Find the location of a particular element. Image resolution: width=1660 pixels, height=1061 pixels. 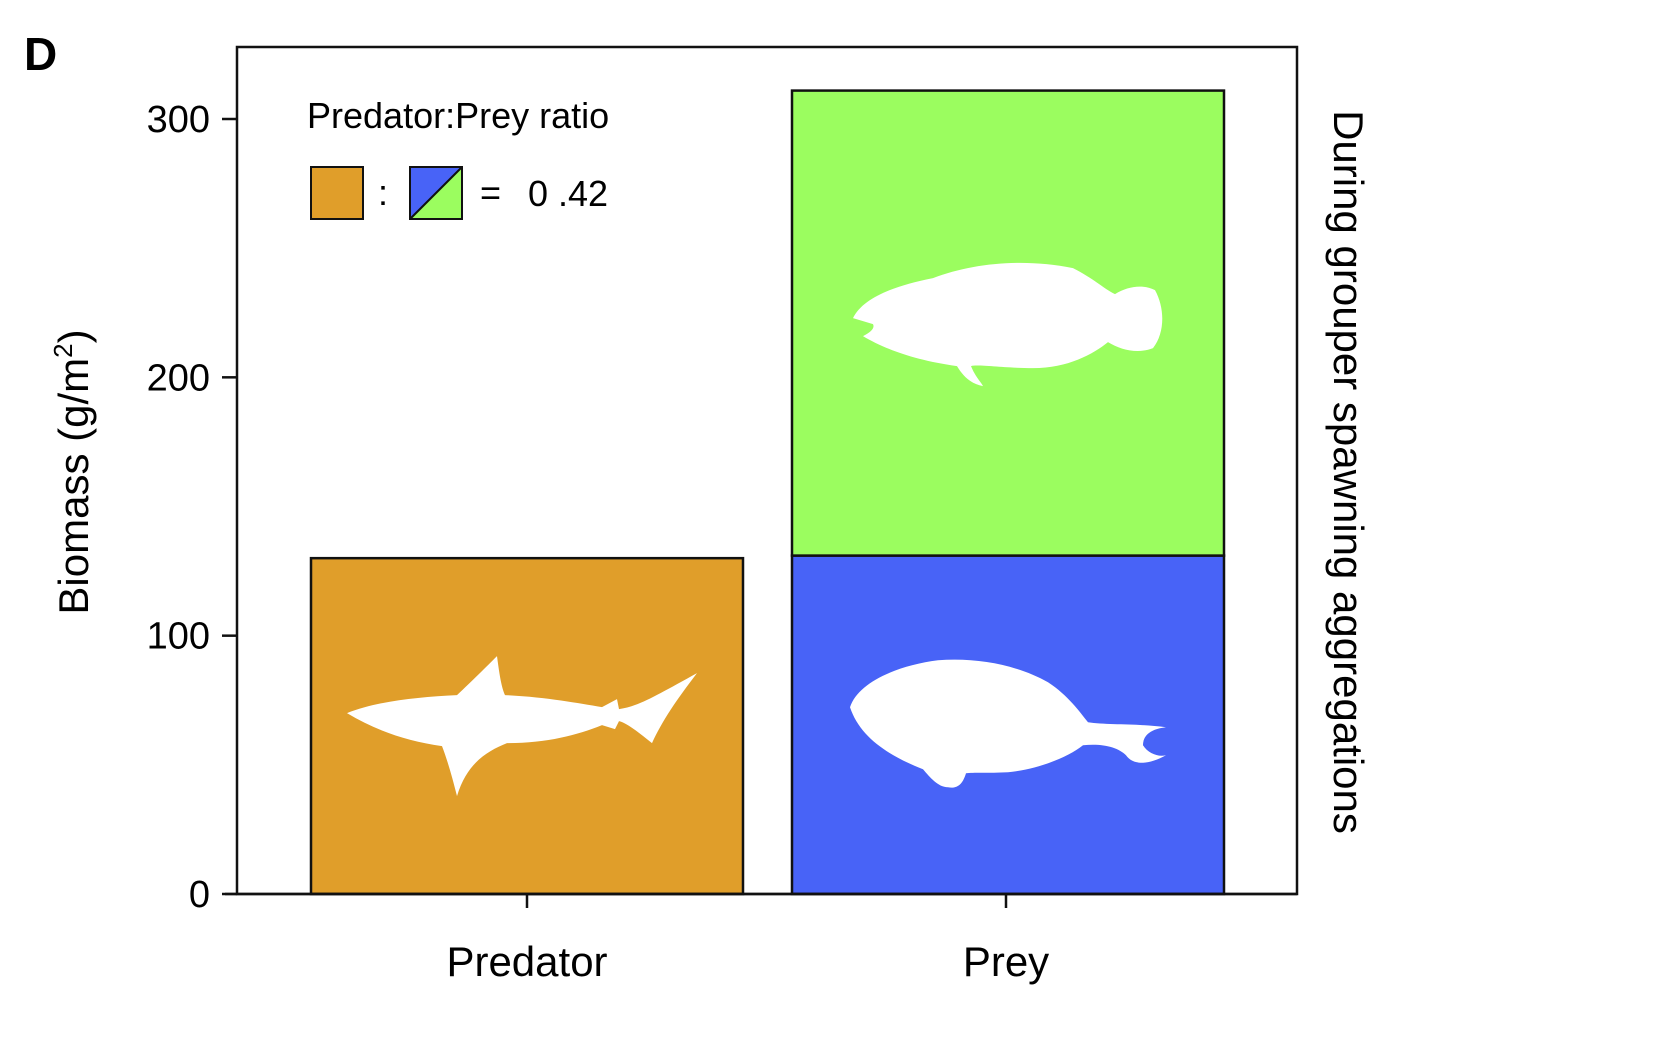

legend-prey-swatch is located at coordinates (436, 193).